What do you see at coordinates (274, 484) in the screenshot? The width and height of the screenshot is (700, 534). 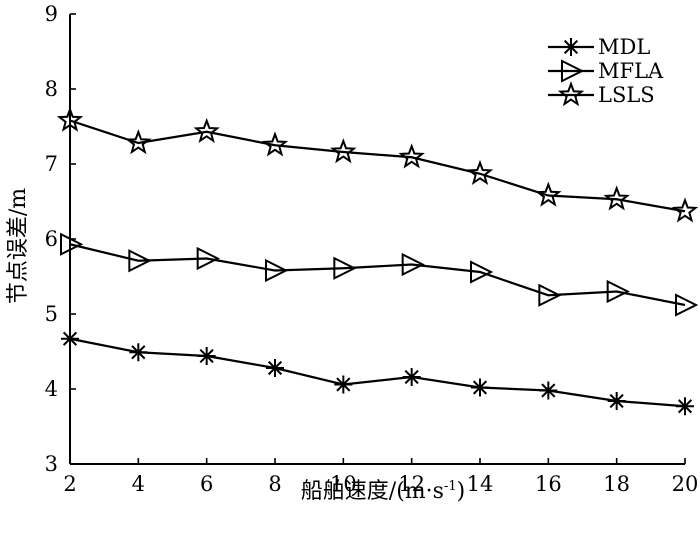 I see `x-tick-label: 8` at bounding box center [274, 484].